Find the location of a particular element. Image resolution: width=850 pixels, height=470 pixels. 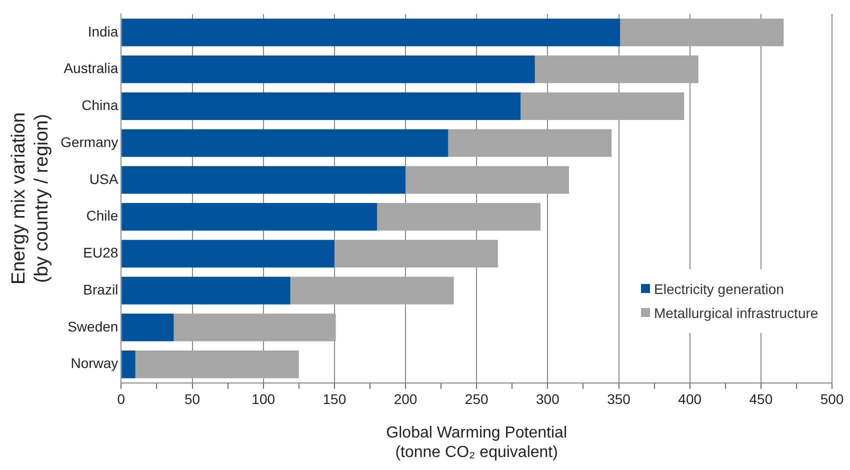

y-tick-label: EU28 is located at coordinates (100, 252).